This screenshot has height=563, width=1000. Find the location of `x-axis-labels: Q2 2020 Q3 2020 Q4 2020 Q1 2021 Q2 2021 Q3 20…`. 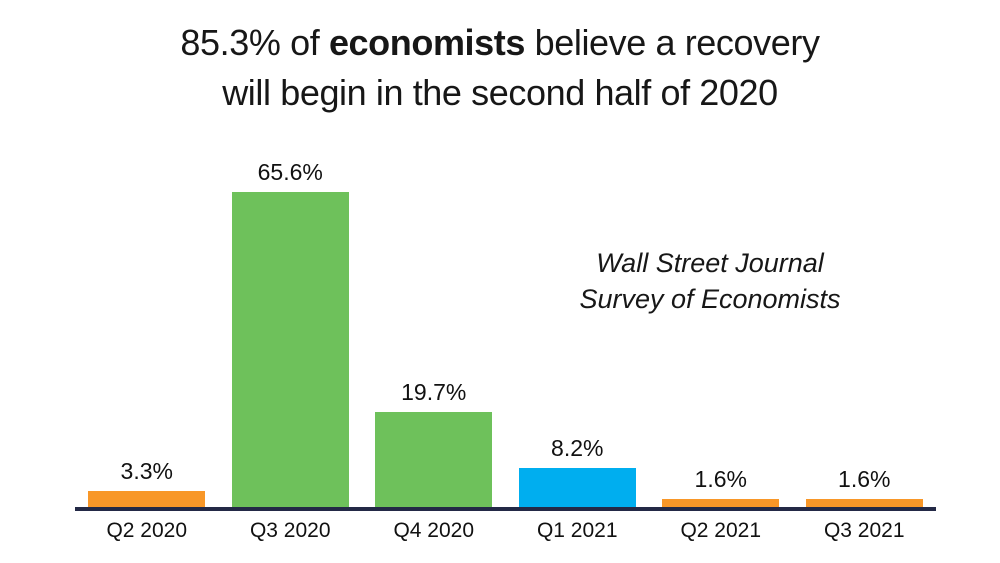

x-axis-labels: Q2 2020 Q3 2020 Q4 2020 Q1 2021 Q2 2021 Q3 20… is located at coordinates (505, 531).